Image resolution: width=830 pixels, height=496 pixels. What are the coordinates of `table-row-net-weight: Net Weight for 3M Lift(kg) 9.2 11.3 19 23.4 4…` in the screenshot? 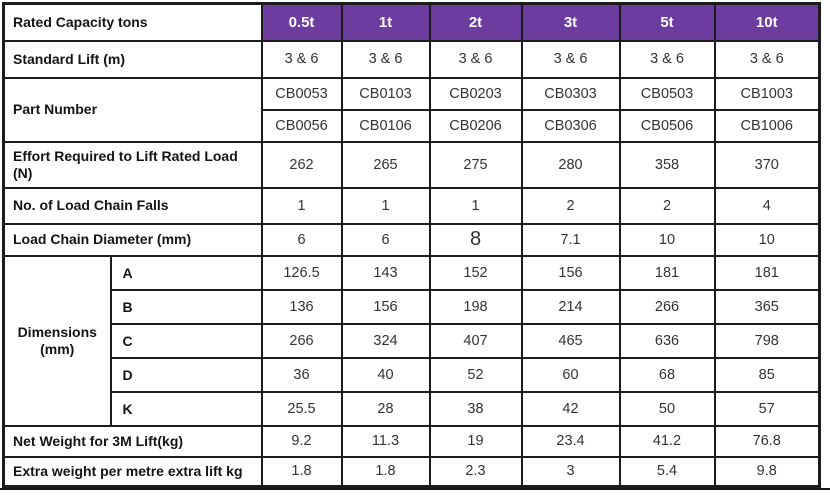 It's located at (411, 441).